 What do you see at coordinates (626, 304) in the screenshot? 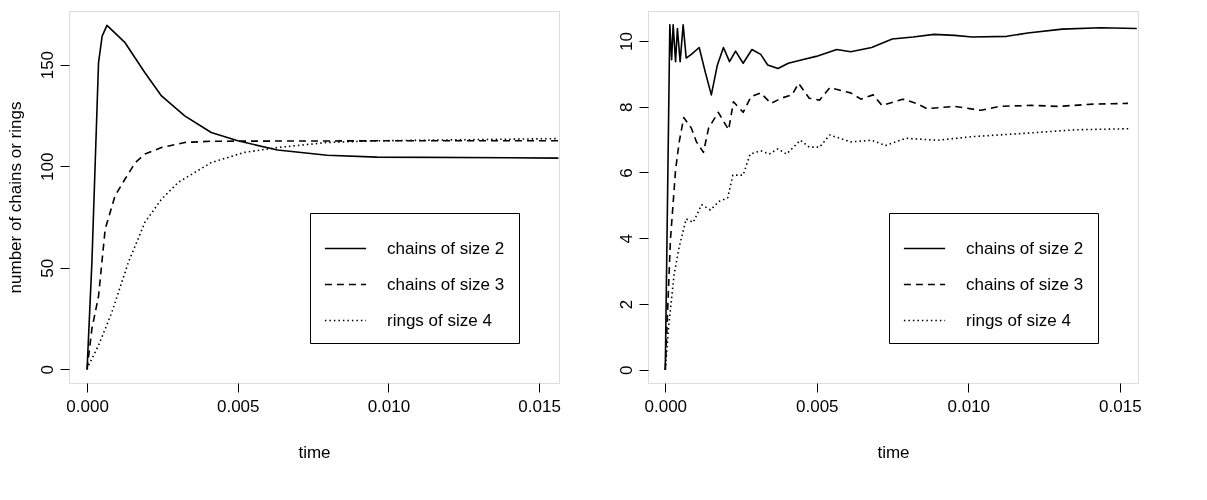
I see `y-tick-label: 2` at bounding box center [626, 304].